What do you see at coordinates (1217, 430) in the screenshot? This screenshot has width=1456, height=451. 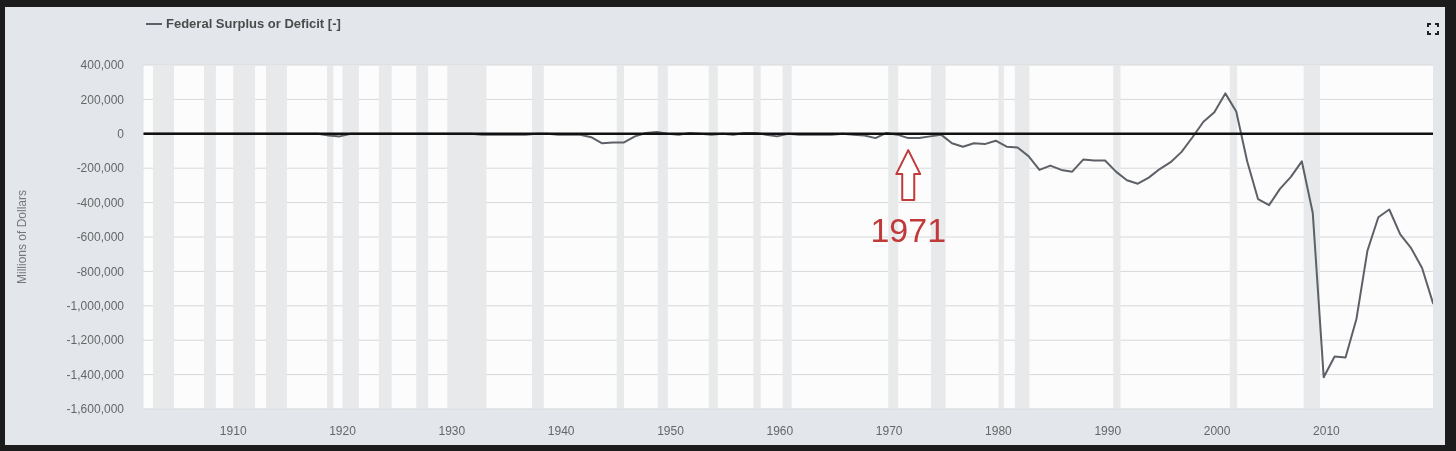 I see `x-tick-label: 2000` at bounding box center [1217, 430].